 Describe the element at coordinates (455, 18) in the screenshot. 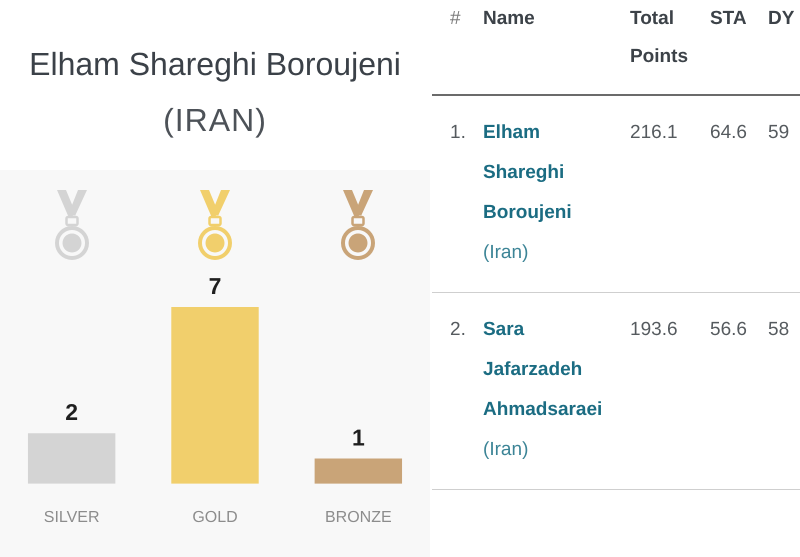

I see `category-label: #` at that location.